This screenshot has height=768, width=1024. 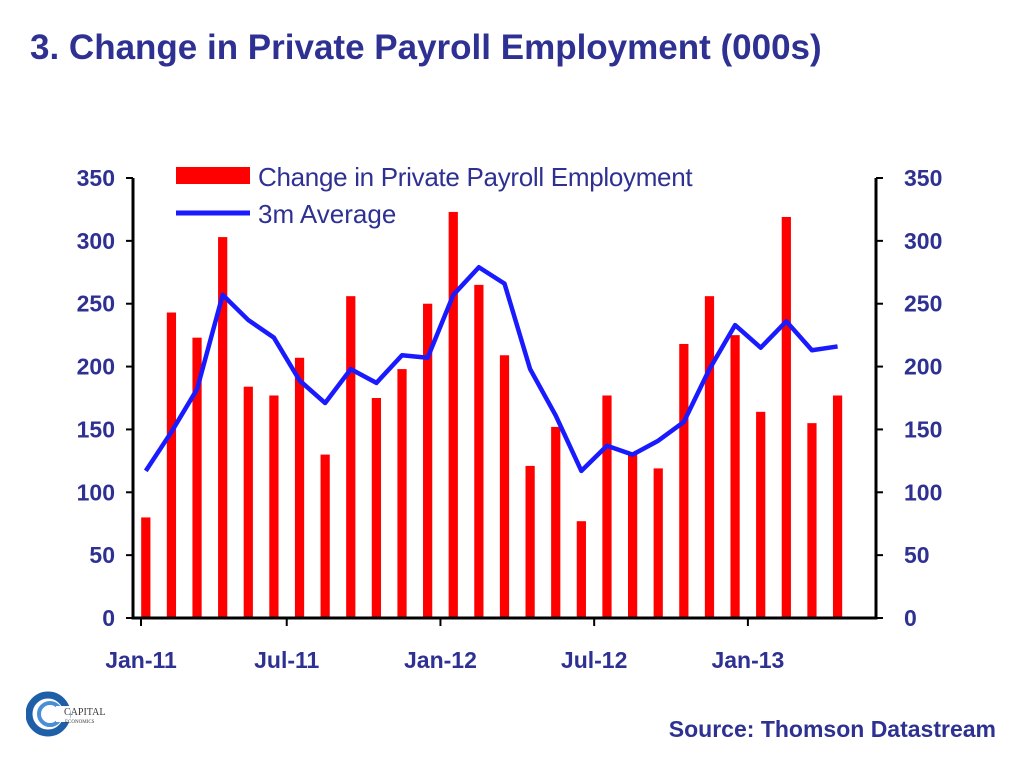 I want to click on y-tick-label-left: 300, so click(x=96, y=241).